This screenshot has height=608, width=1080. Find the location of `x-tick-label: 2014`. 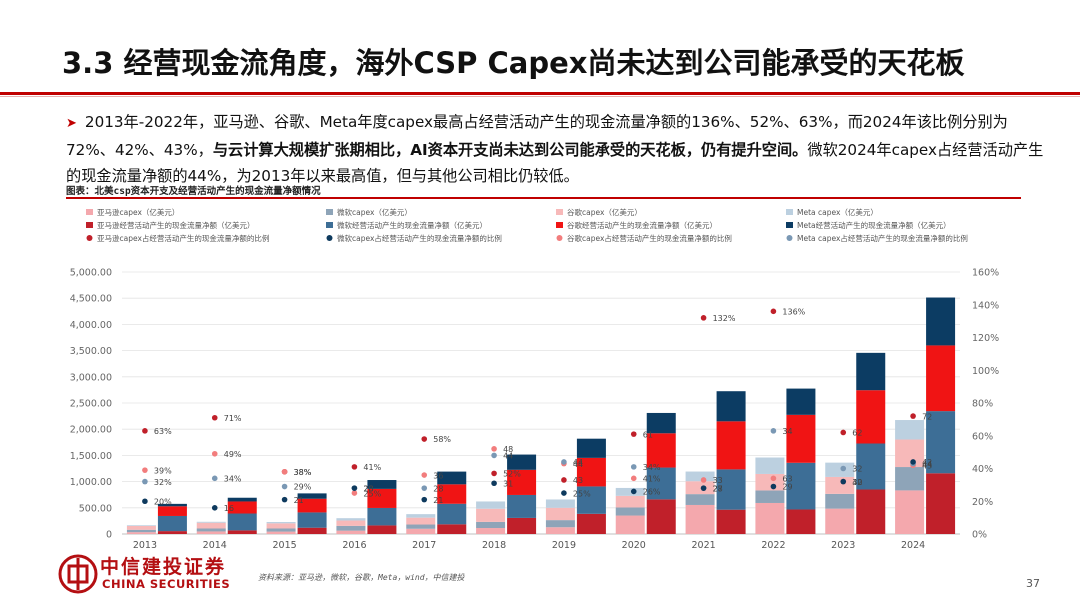

x-tick-label: 2014 is located at coordinates (215, 545).